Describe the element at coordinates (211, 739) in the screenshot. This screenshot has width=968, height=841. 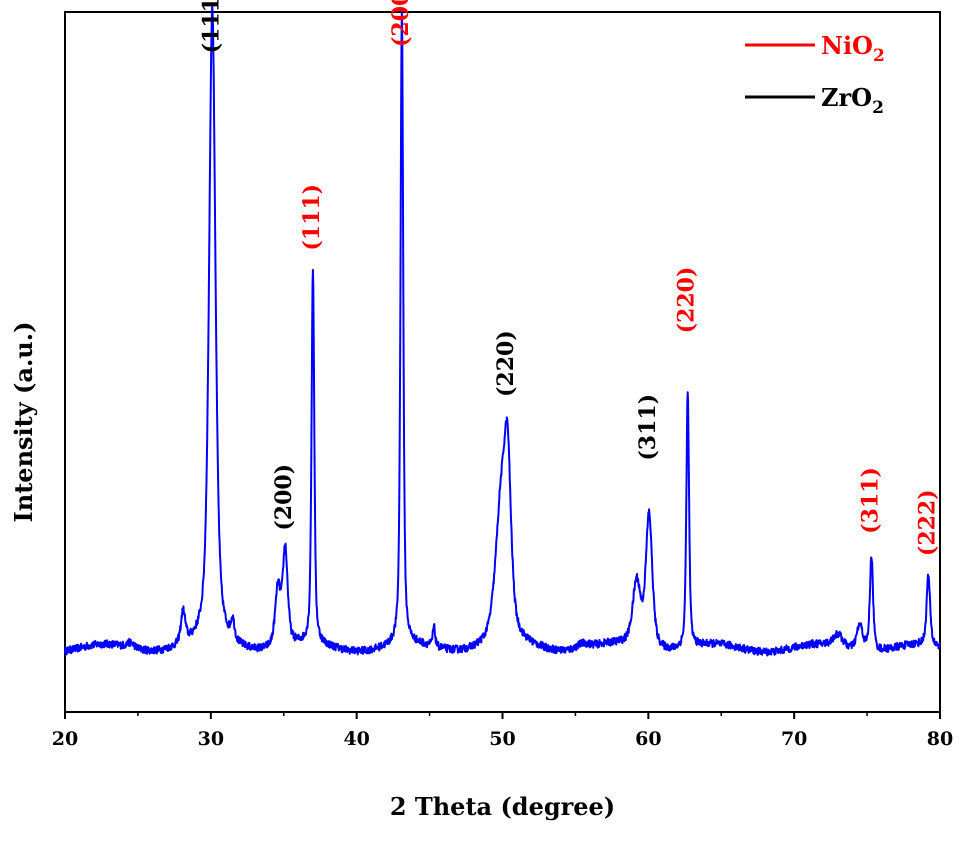
I see `x-tick-label: 30` at that location.